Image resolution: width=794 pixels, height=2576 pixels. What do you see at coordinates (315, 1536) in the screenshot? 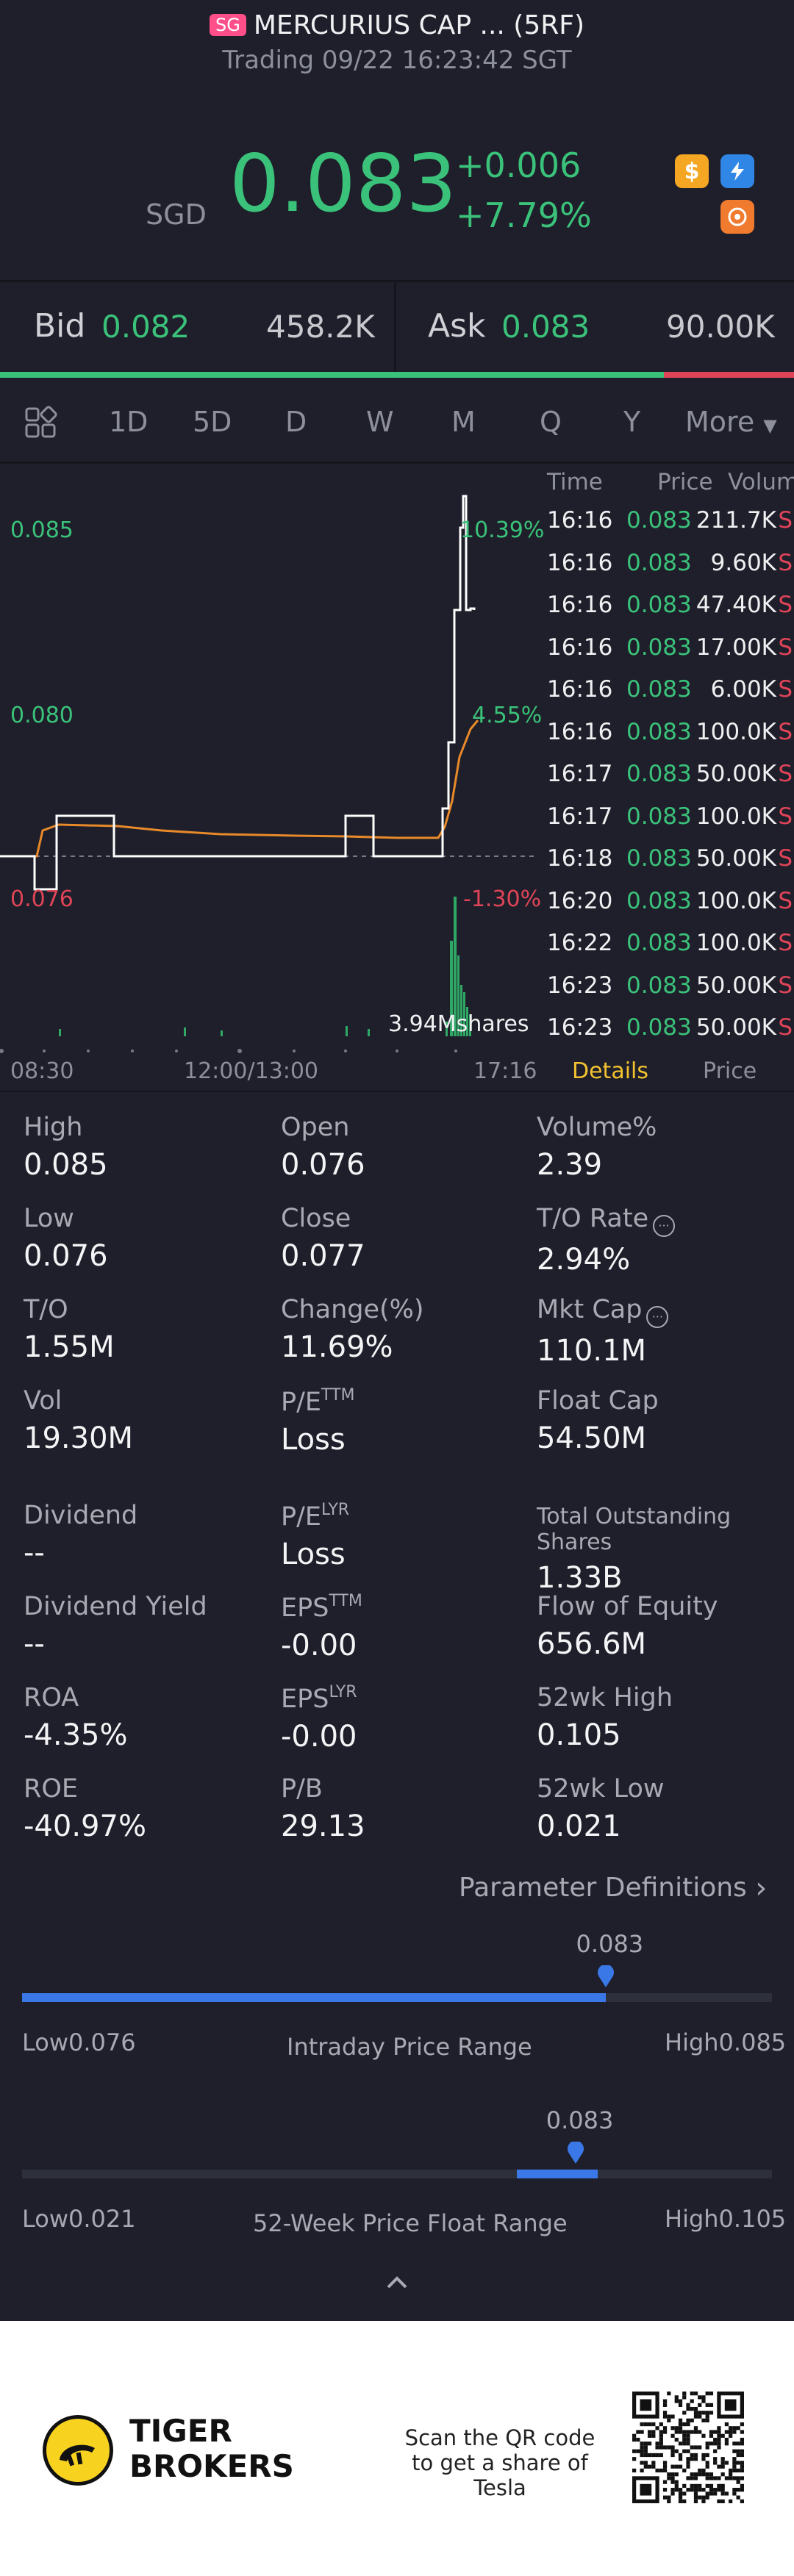
I see `stat-pe-lyr: P/ELYR Loss` at bounding box center [315, 1536].